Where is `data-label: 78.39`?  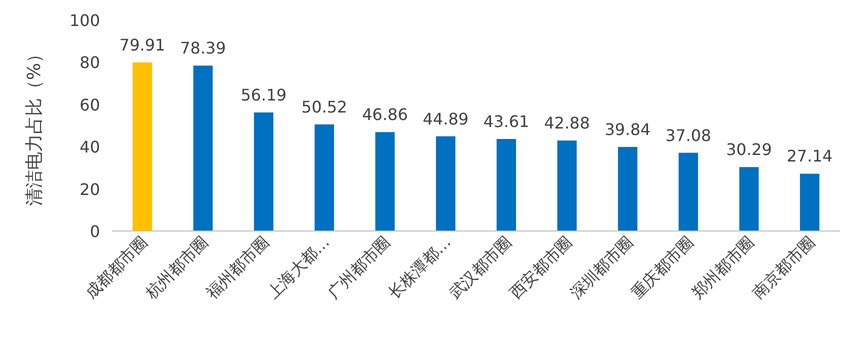 data-label: 78.39 is located at coordinates (203, 48).